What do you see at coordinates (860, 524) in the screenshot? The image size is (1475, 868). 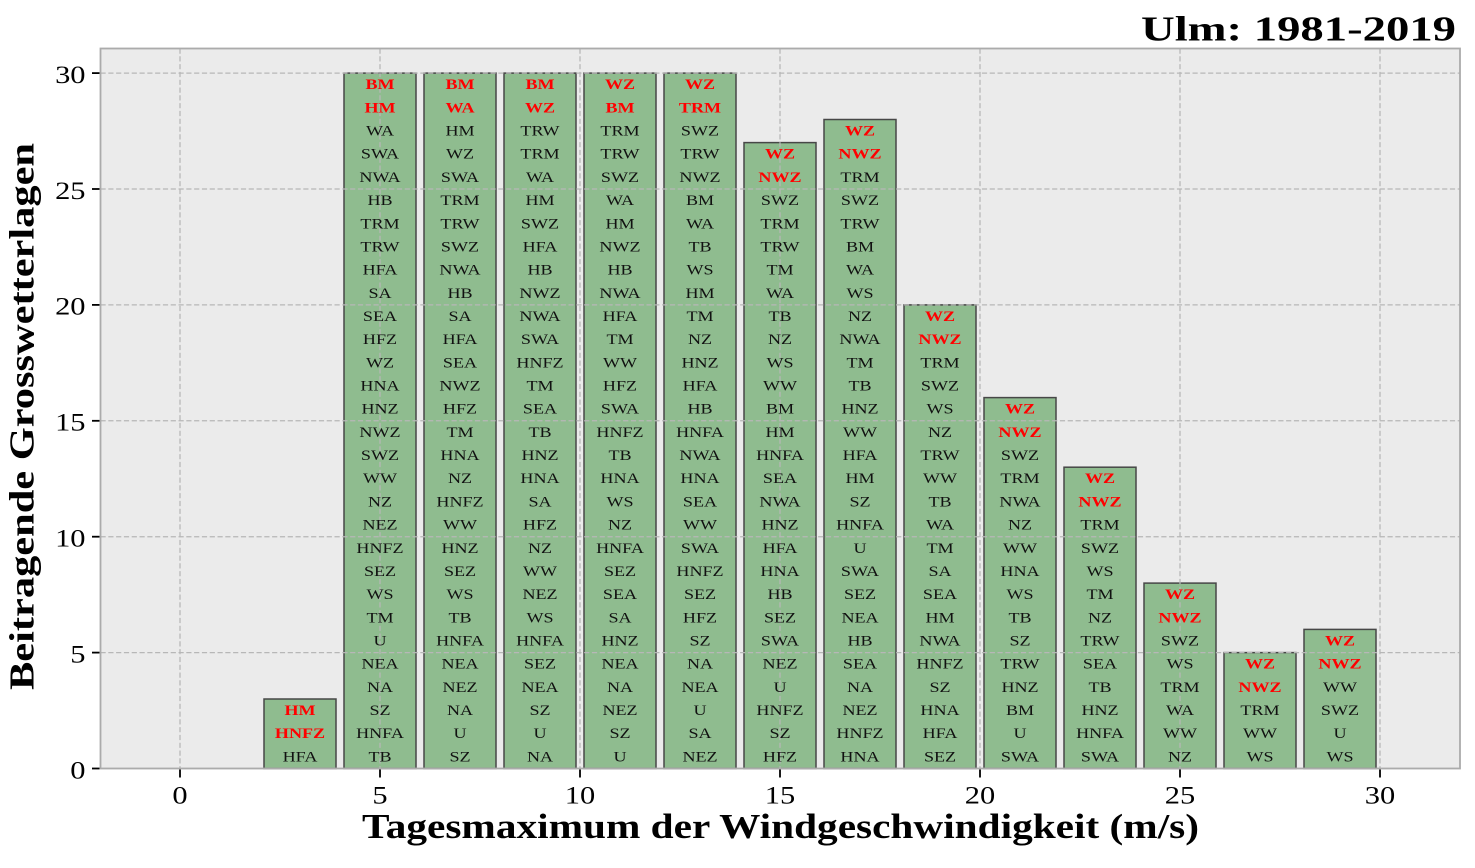 I see `svg-text: HNFA` at bounding box center [860, 524].